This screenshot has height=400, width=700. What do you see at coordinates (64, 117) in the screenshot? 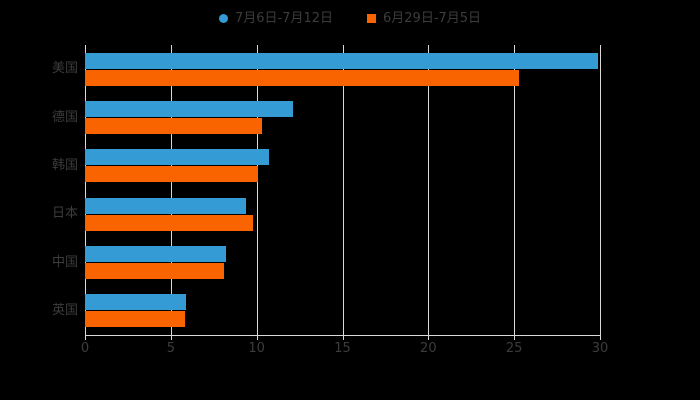
I see `y-tick-label: 德国` at bounding box center [64, 117].